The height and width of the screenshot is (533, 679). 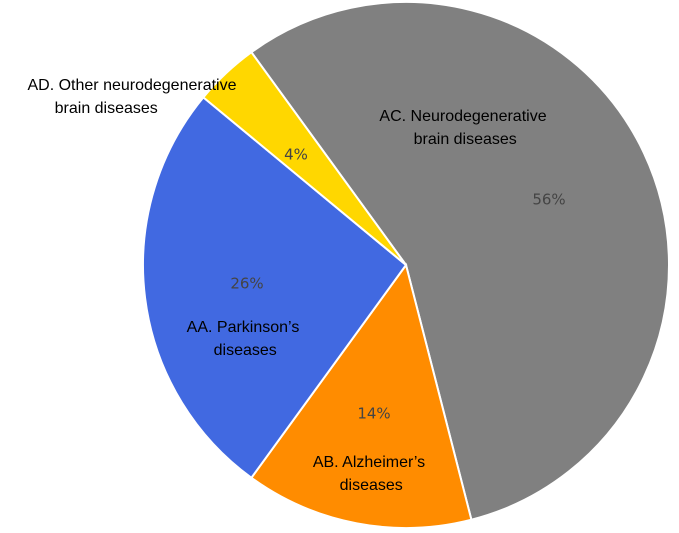 What do you see at coordinates (369, 462) in the screenshot?
I see `slice-label-line: AB. Alzheimer’s` at bounding box center [369, 462].